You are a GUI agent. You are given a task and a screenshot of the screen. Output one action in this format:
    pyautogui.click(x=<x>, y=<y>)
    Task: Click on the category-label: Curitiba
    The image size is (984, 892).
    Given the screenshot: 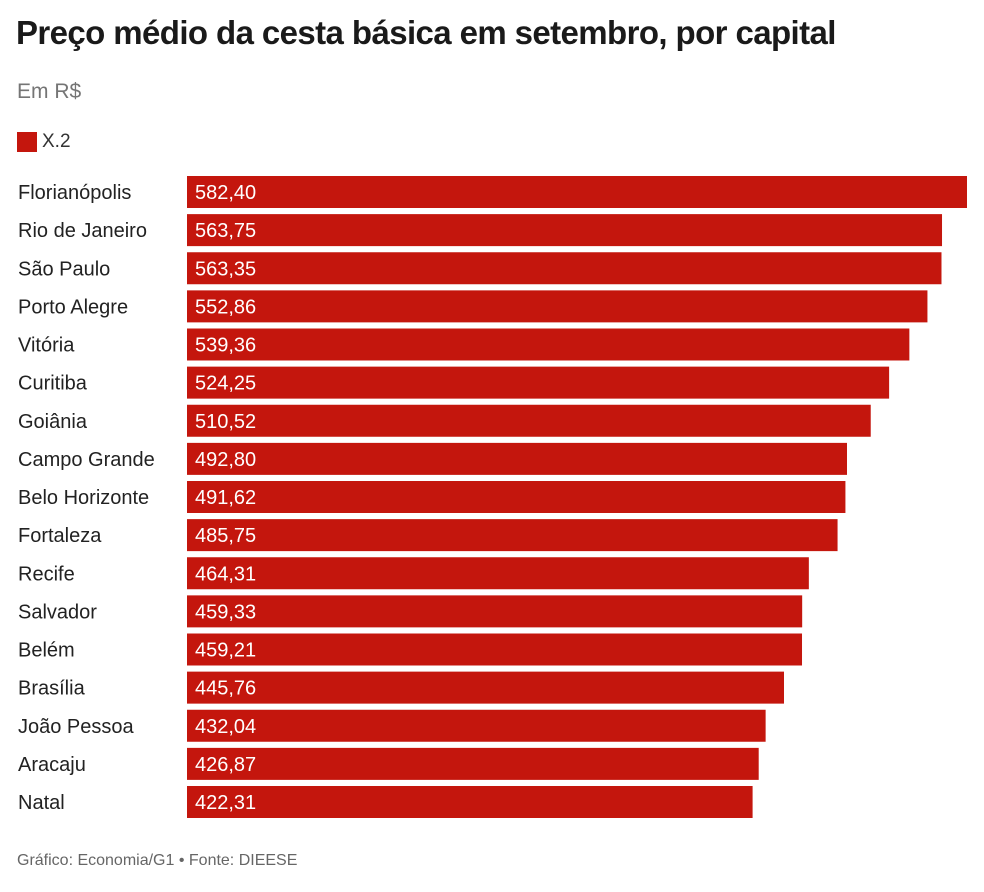 What is the action you would take?
    pyautogui.click(x=53, y=384)
    